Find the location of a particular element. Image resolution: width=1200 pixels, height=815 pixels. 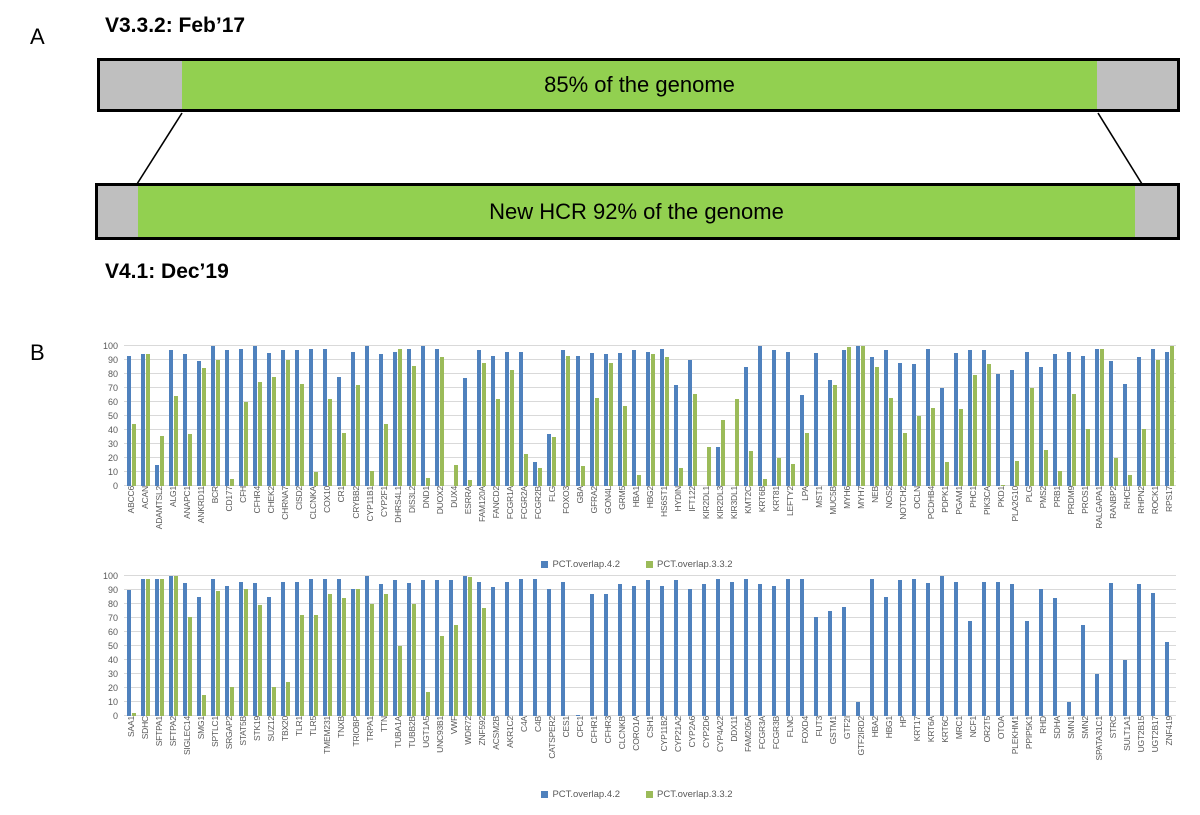

gene-label-column: KRT6C is located at coordinates (945, 751).